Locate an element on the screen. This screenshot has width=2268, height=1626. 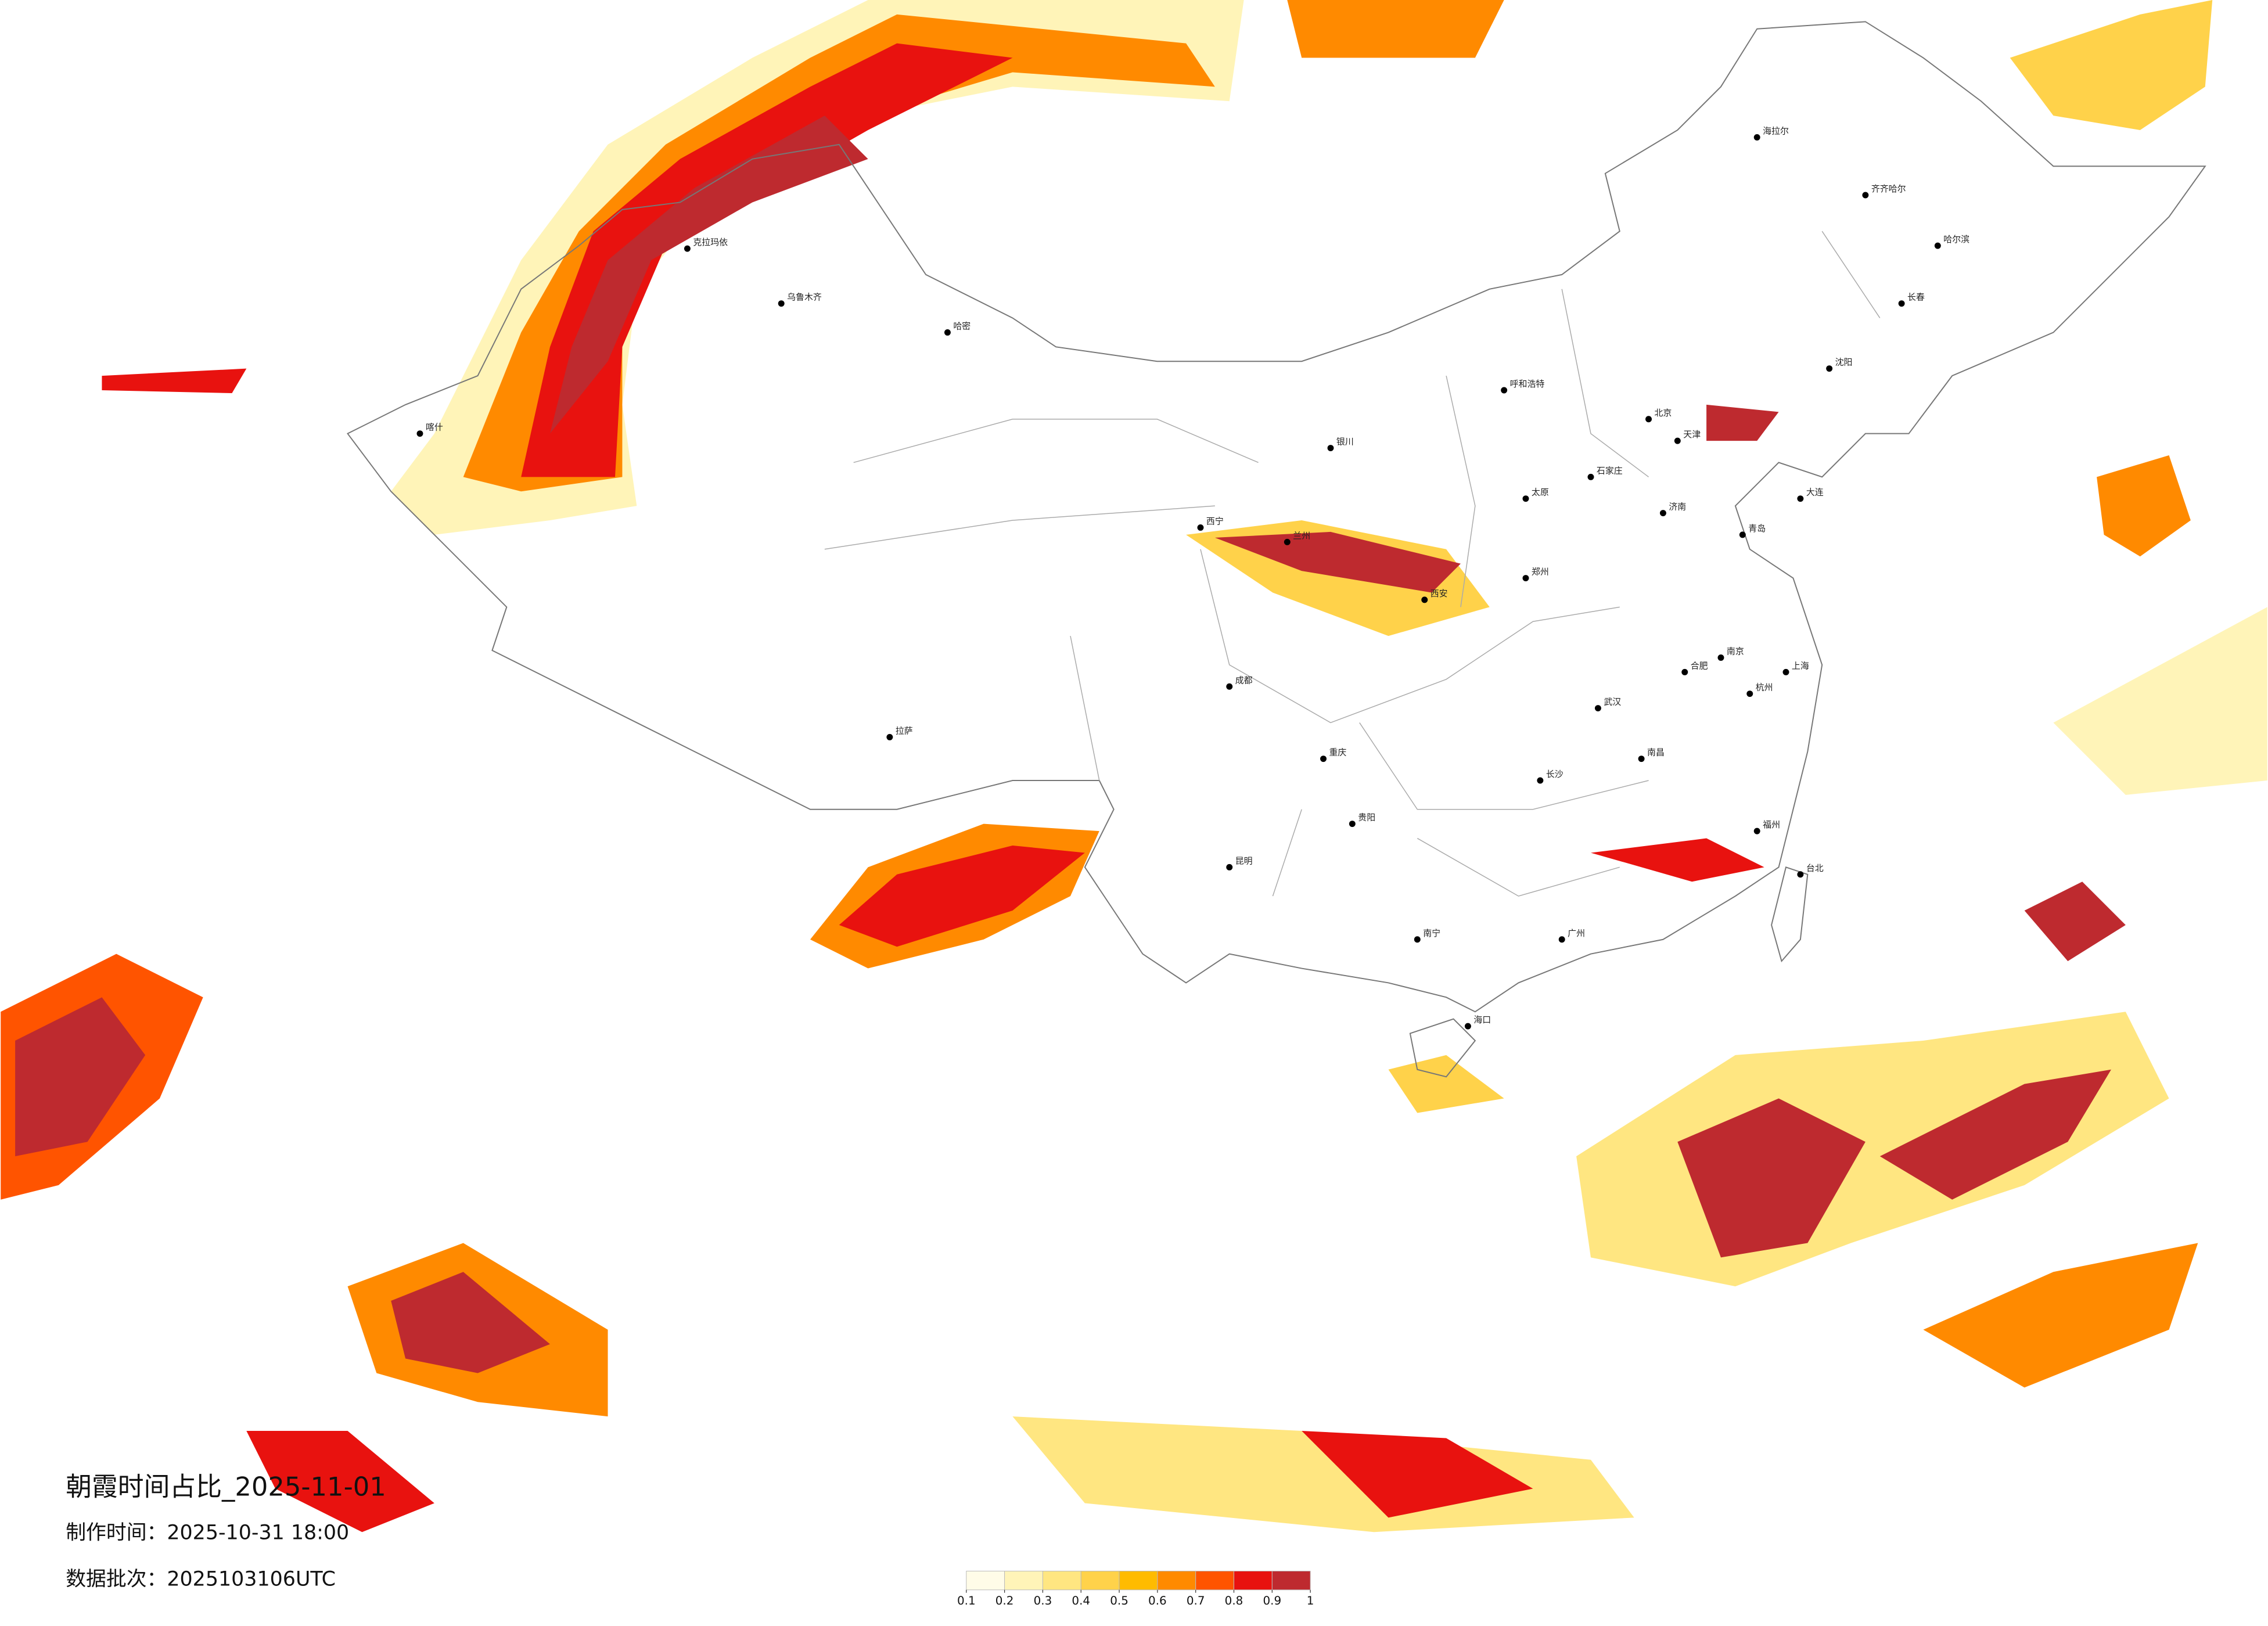
city-label: 成都 is located at coordinates (1244, 680).